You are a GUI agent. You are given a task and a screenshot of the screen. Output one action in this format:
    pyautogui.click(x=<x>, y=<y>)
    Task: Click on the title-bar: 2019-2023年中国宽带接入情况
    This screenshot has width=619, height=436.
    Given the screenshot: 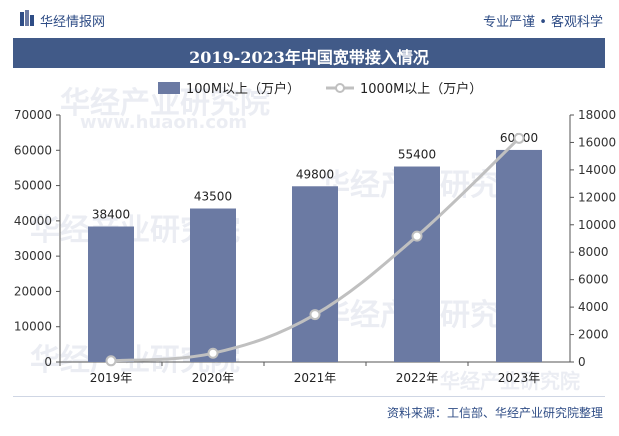 What is the action you would take?
    pyautogui.click(x=309, y=53)
    